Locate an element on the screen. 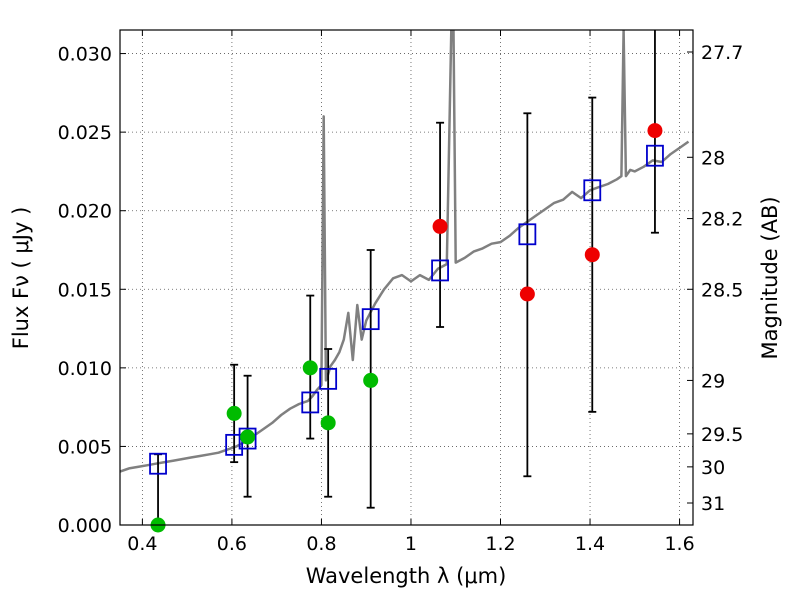 The width and height of the screenshot is (800, 600). y2-tick-label: 28.2 is located at coordinates (722, 220).